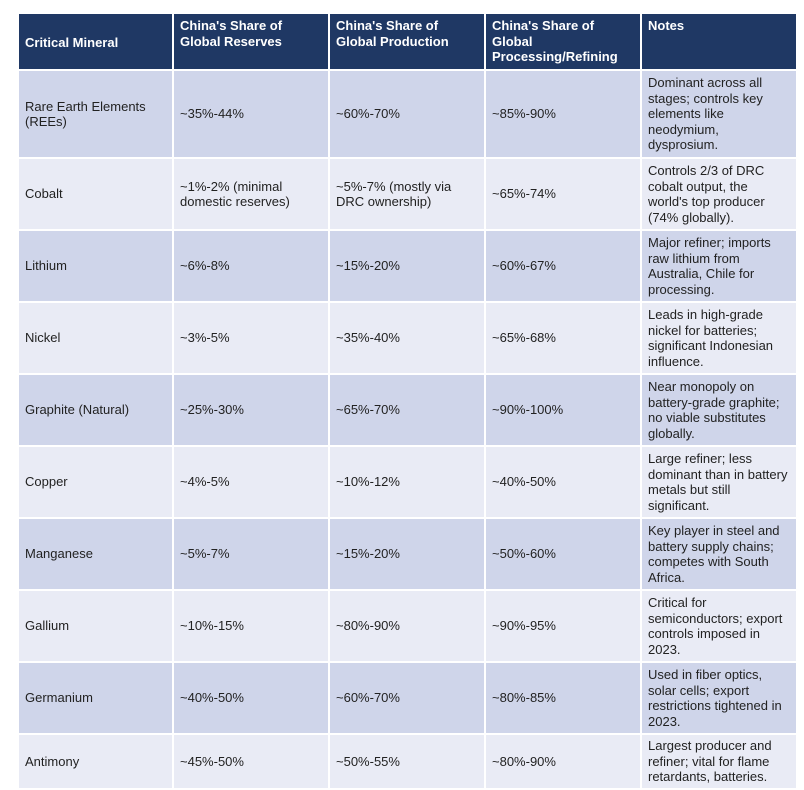 This screenshot has height=790, width=804. I want to click on table-cell: ~65%-70%, so click(407, 410).